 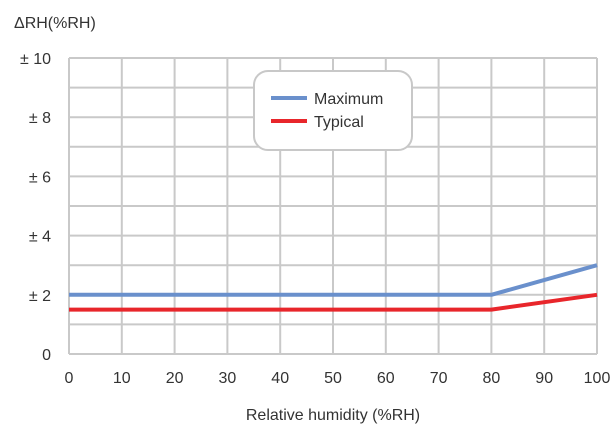 I want to click on x-axis-title: Relative humidity (%RH), so click(x=333, y=415).